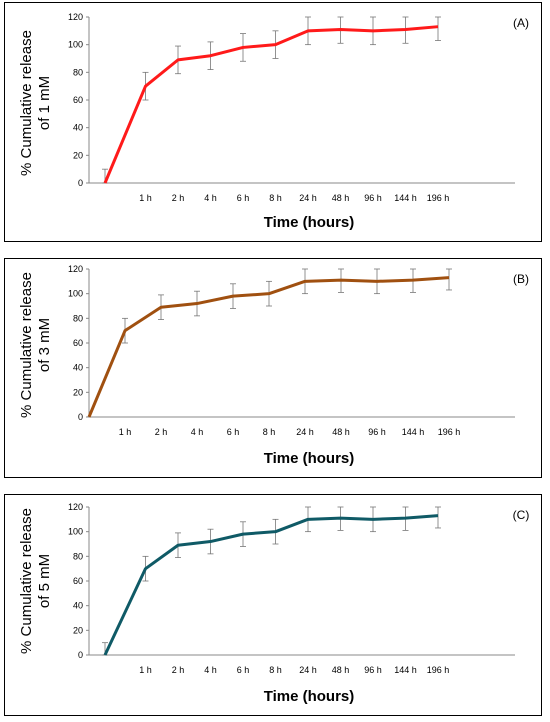  I want to click on chart-a-y-tick-label: 100, so click(75, 45).